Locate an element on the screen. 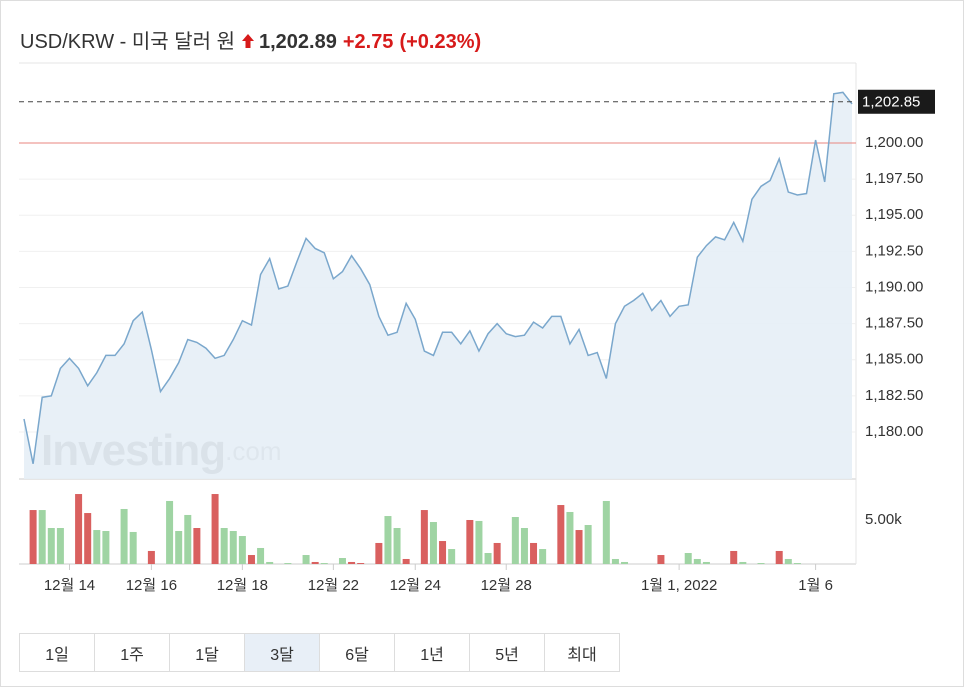  change-pct: (+0.23%) is located at coordinates (440, 42).